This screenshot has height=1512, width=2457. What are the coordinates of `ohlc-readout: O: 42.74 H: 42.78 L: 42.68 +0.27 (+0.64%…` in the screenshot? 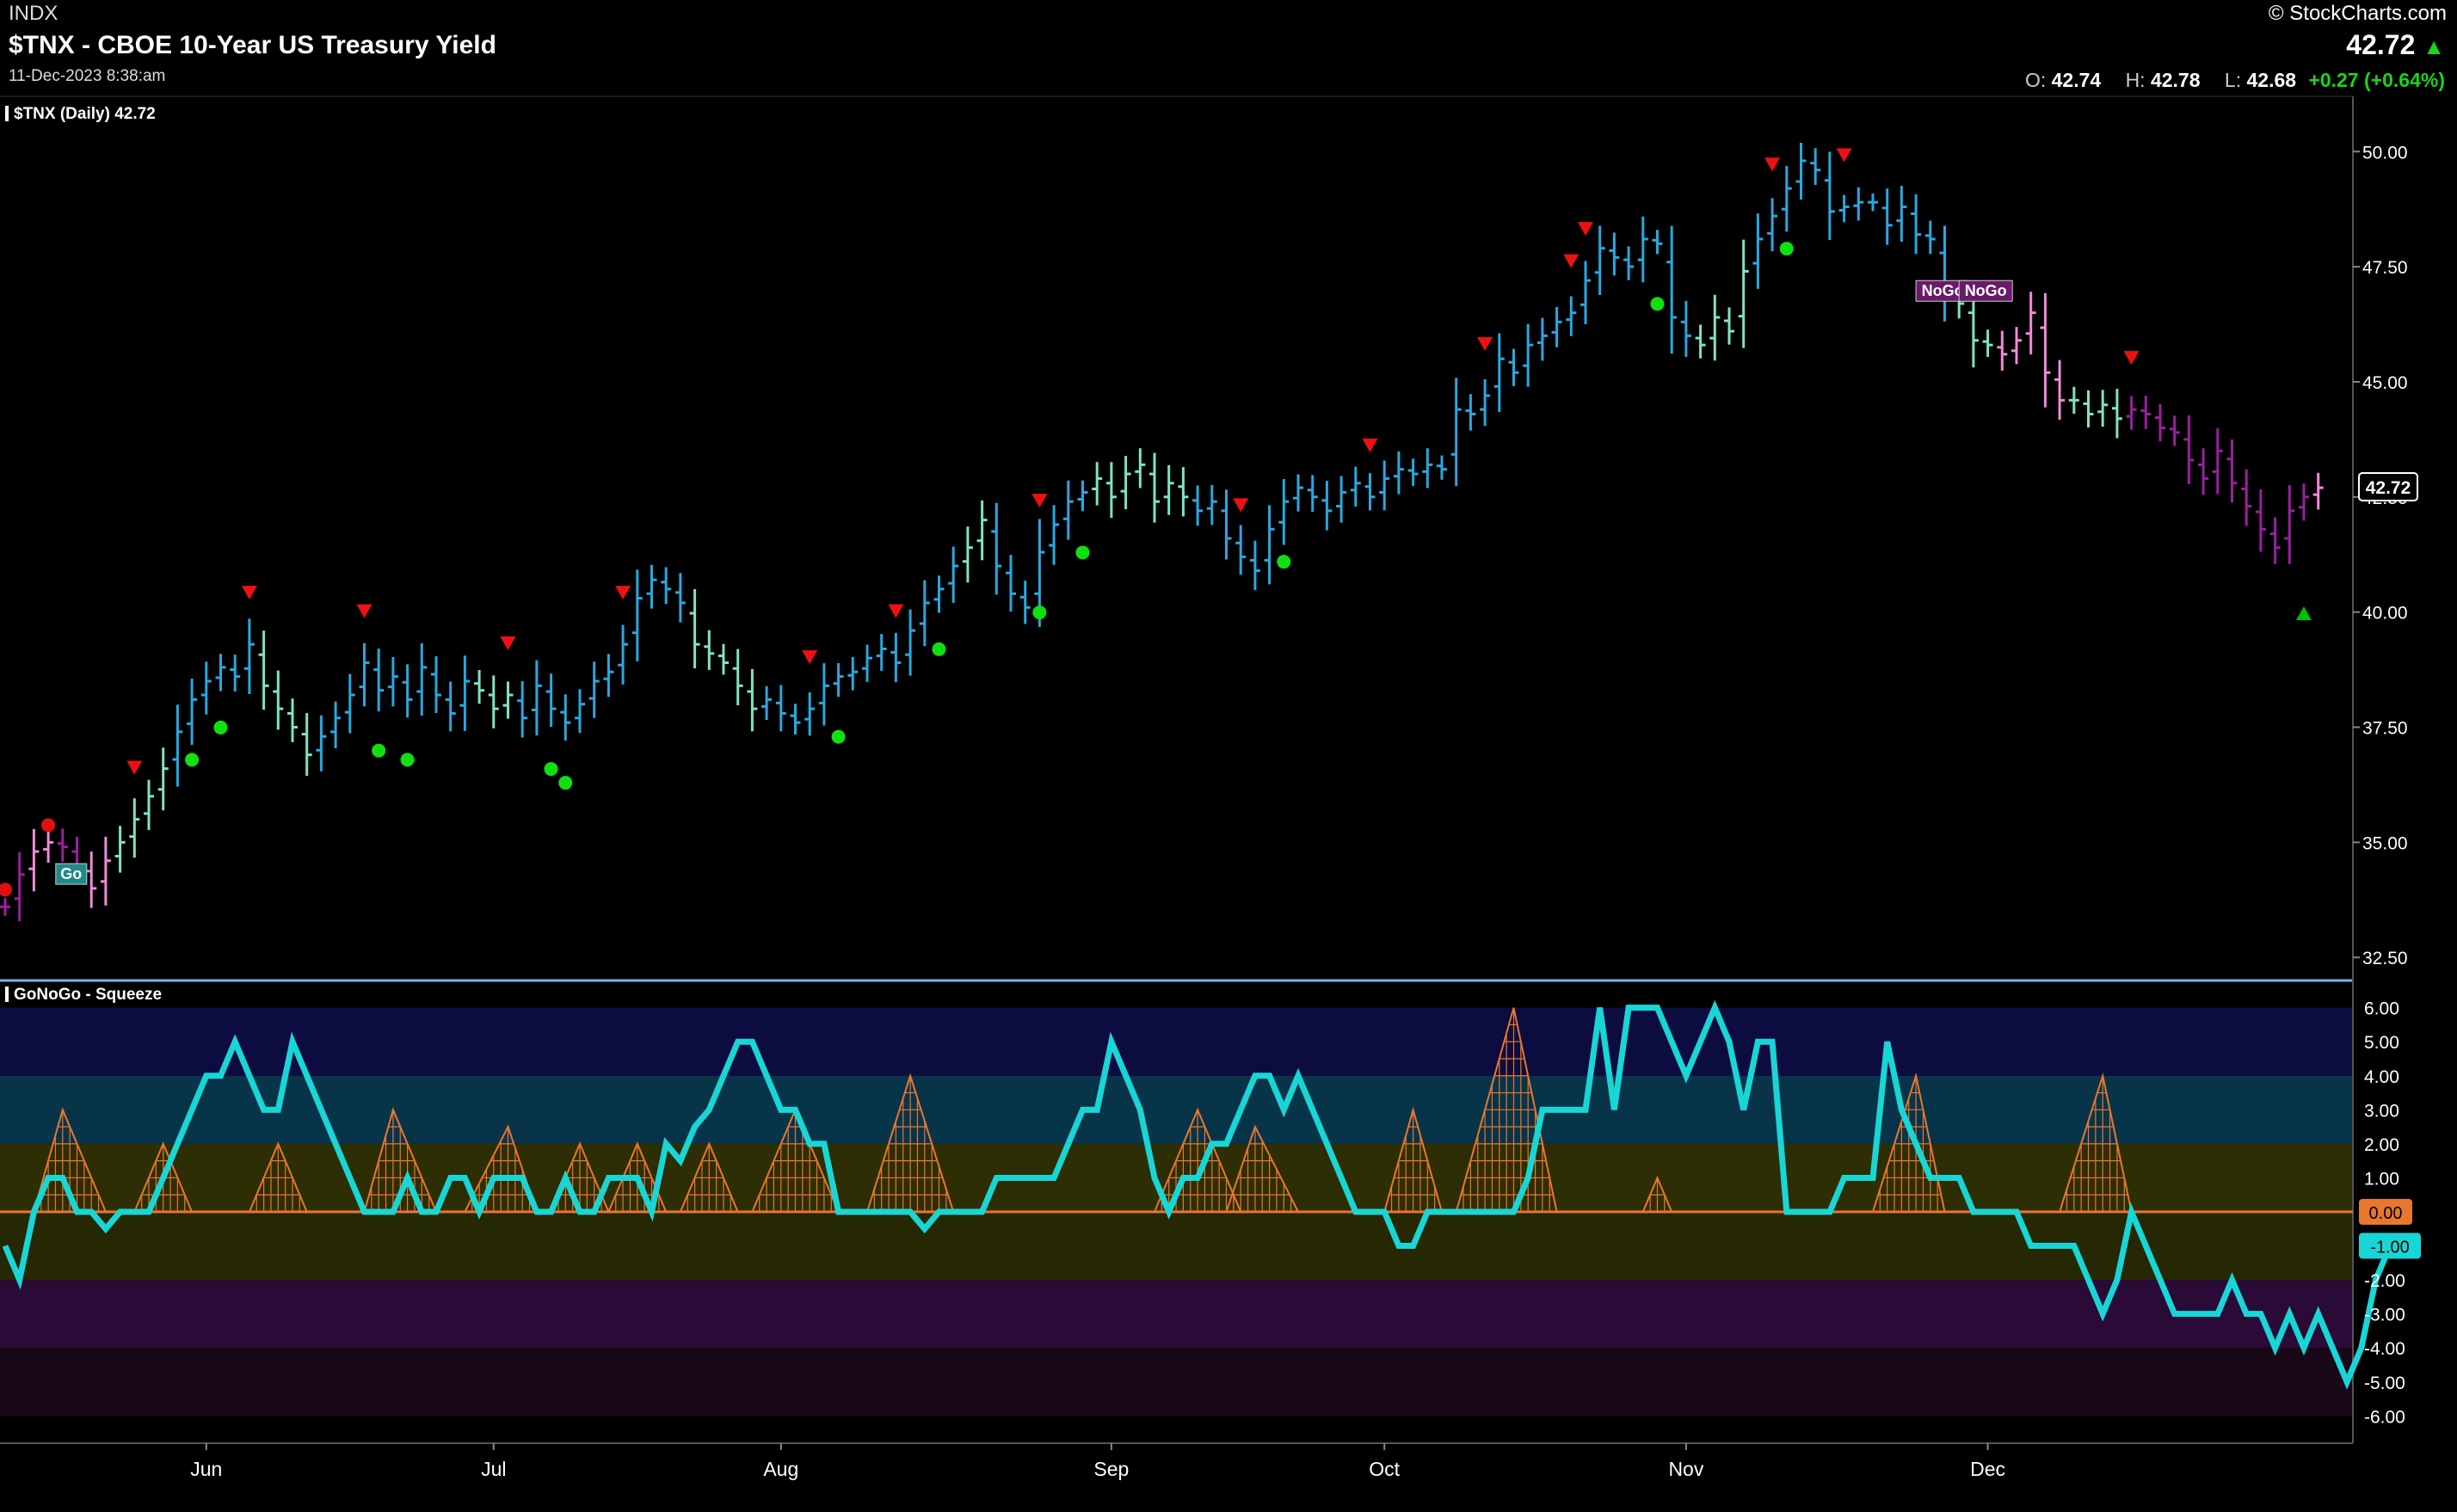 It's located at (2235, 81).